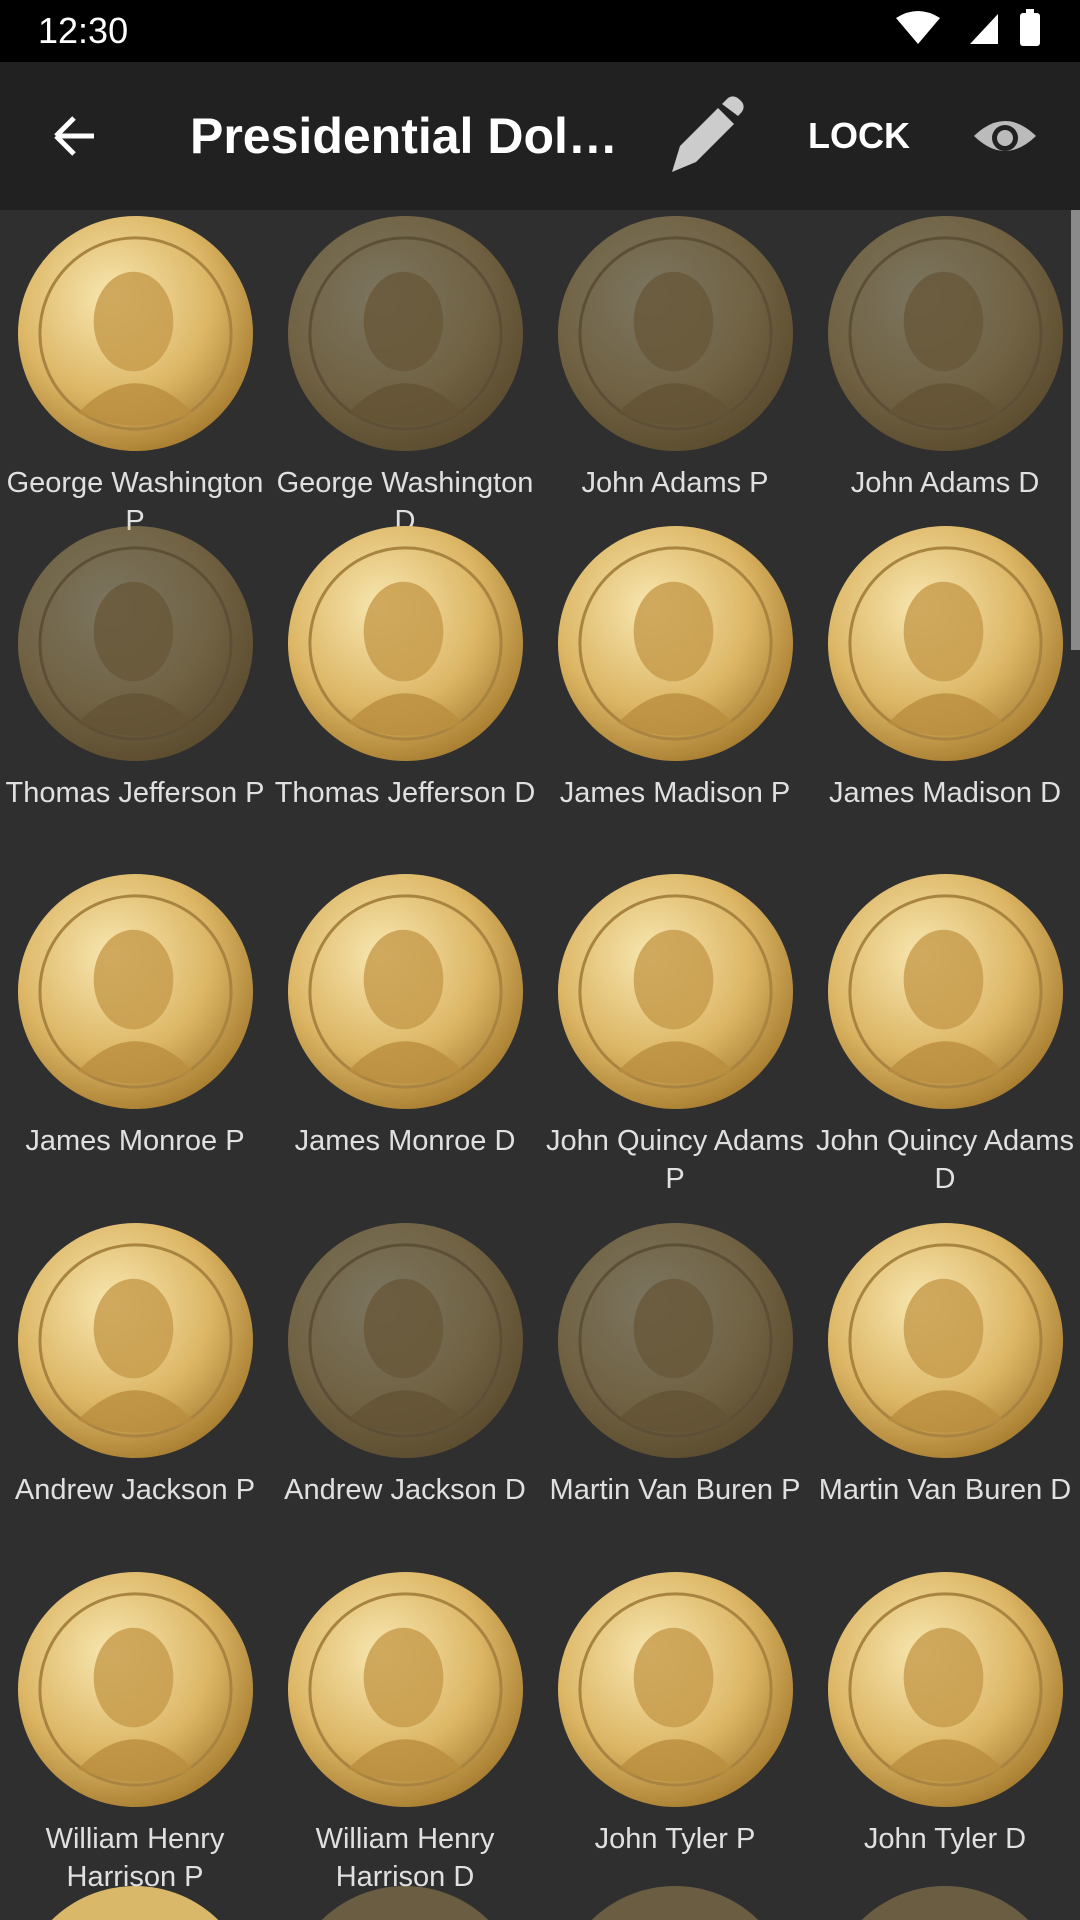 This screenshot has width=1080, height=1920. I want to click on coin-label: Andrew Jackson D, so click(405, 1490).